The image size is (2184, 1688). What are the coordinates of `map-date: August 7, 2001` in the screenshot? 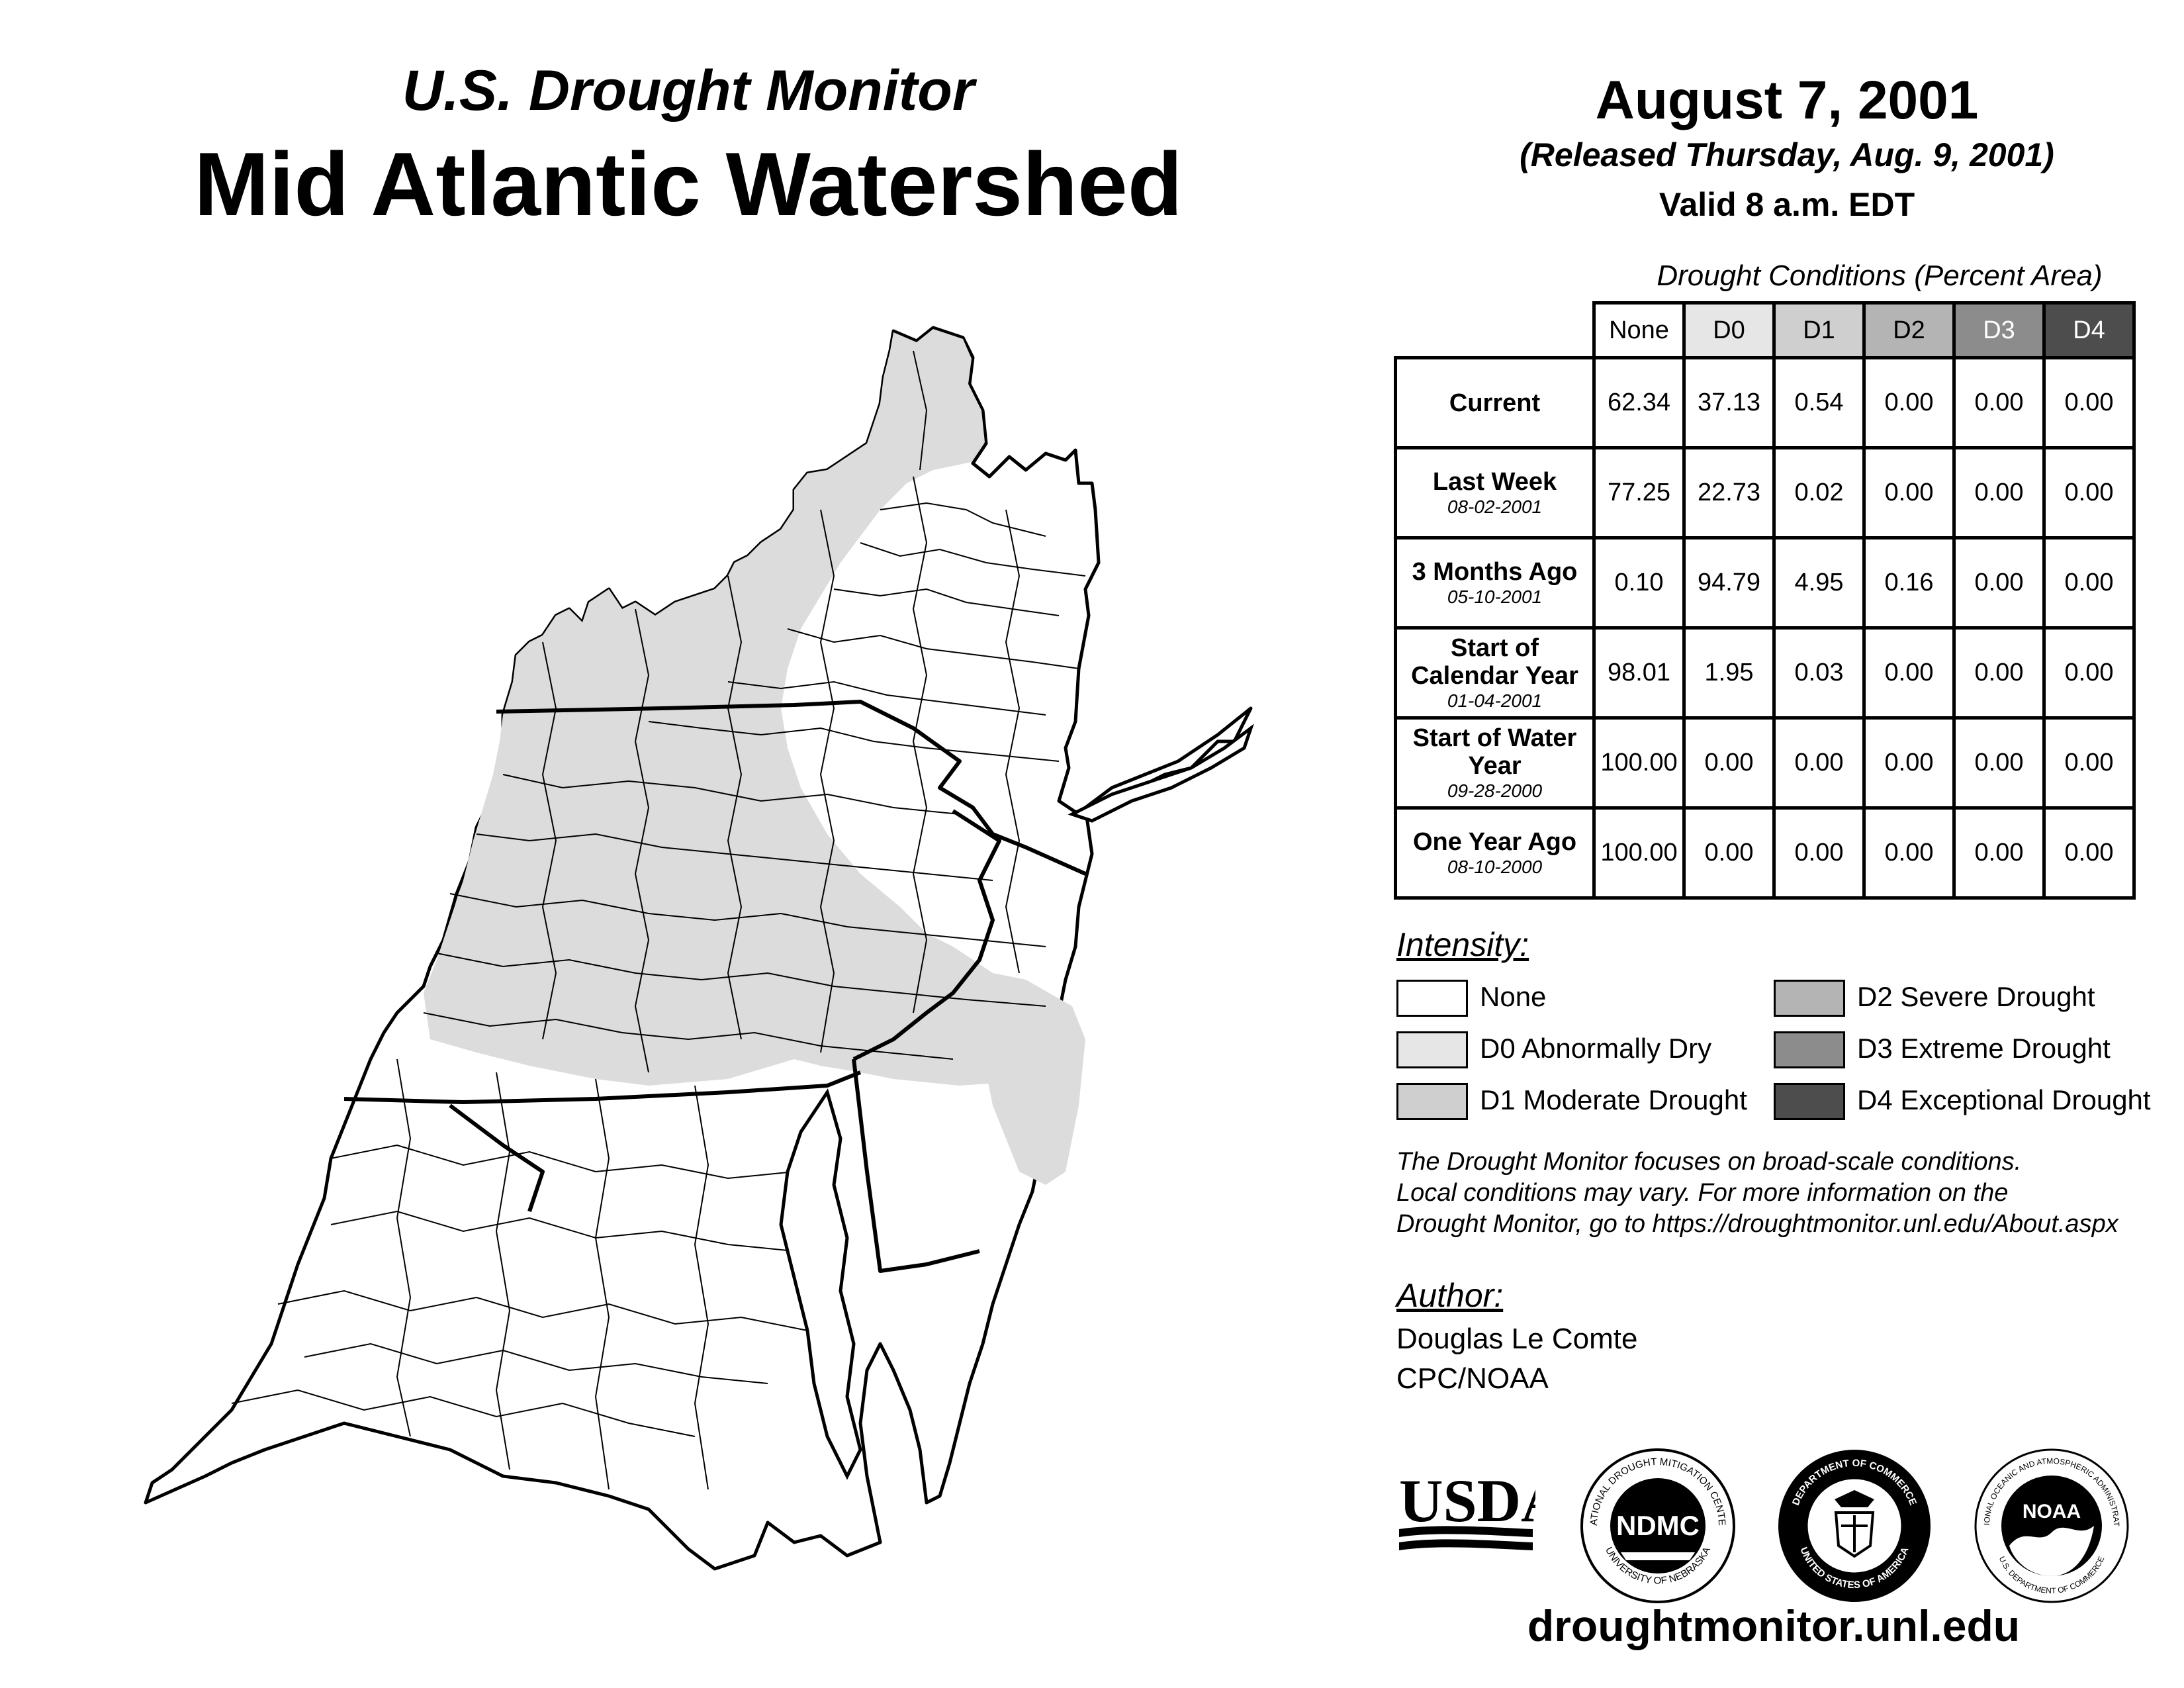 It's located at (1787, 100).